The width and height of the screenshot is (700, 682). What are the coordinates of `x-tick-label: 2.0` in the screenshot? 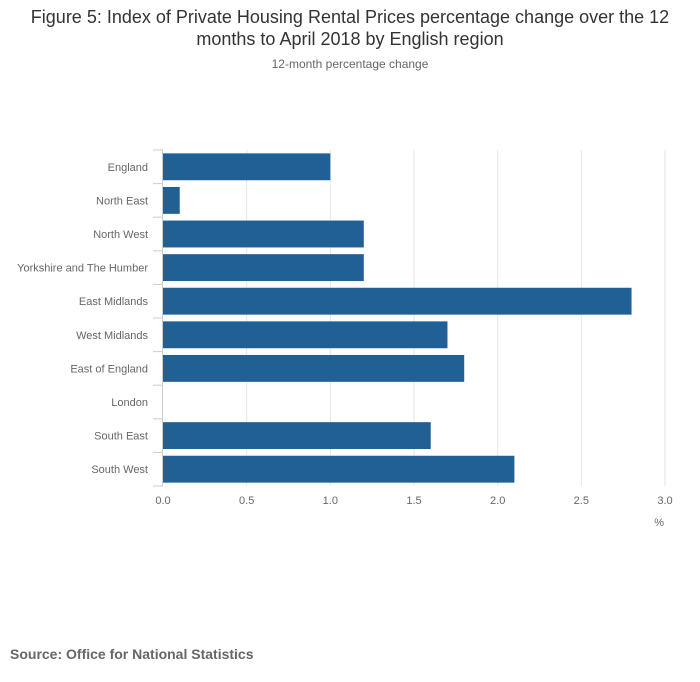 It's located at (497, 501).